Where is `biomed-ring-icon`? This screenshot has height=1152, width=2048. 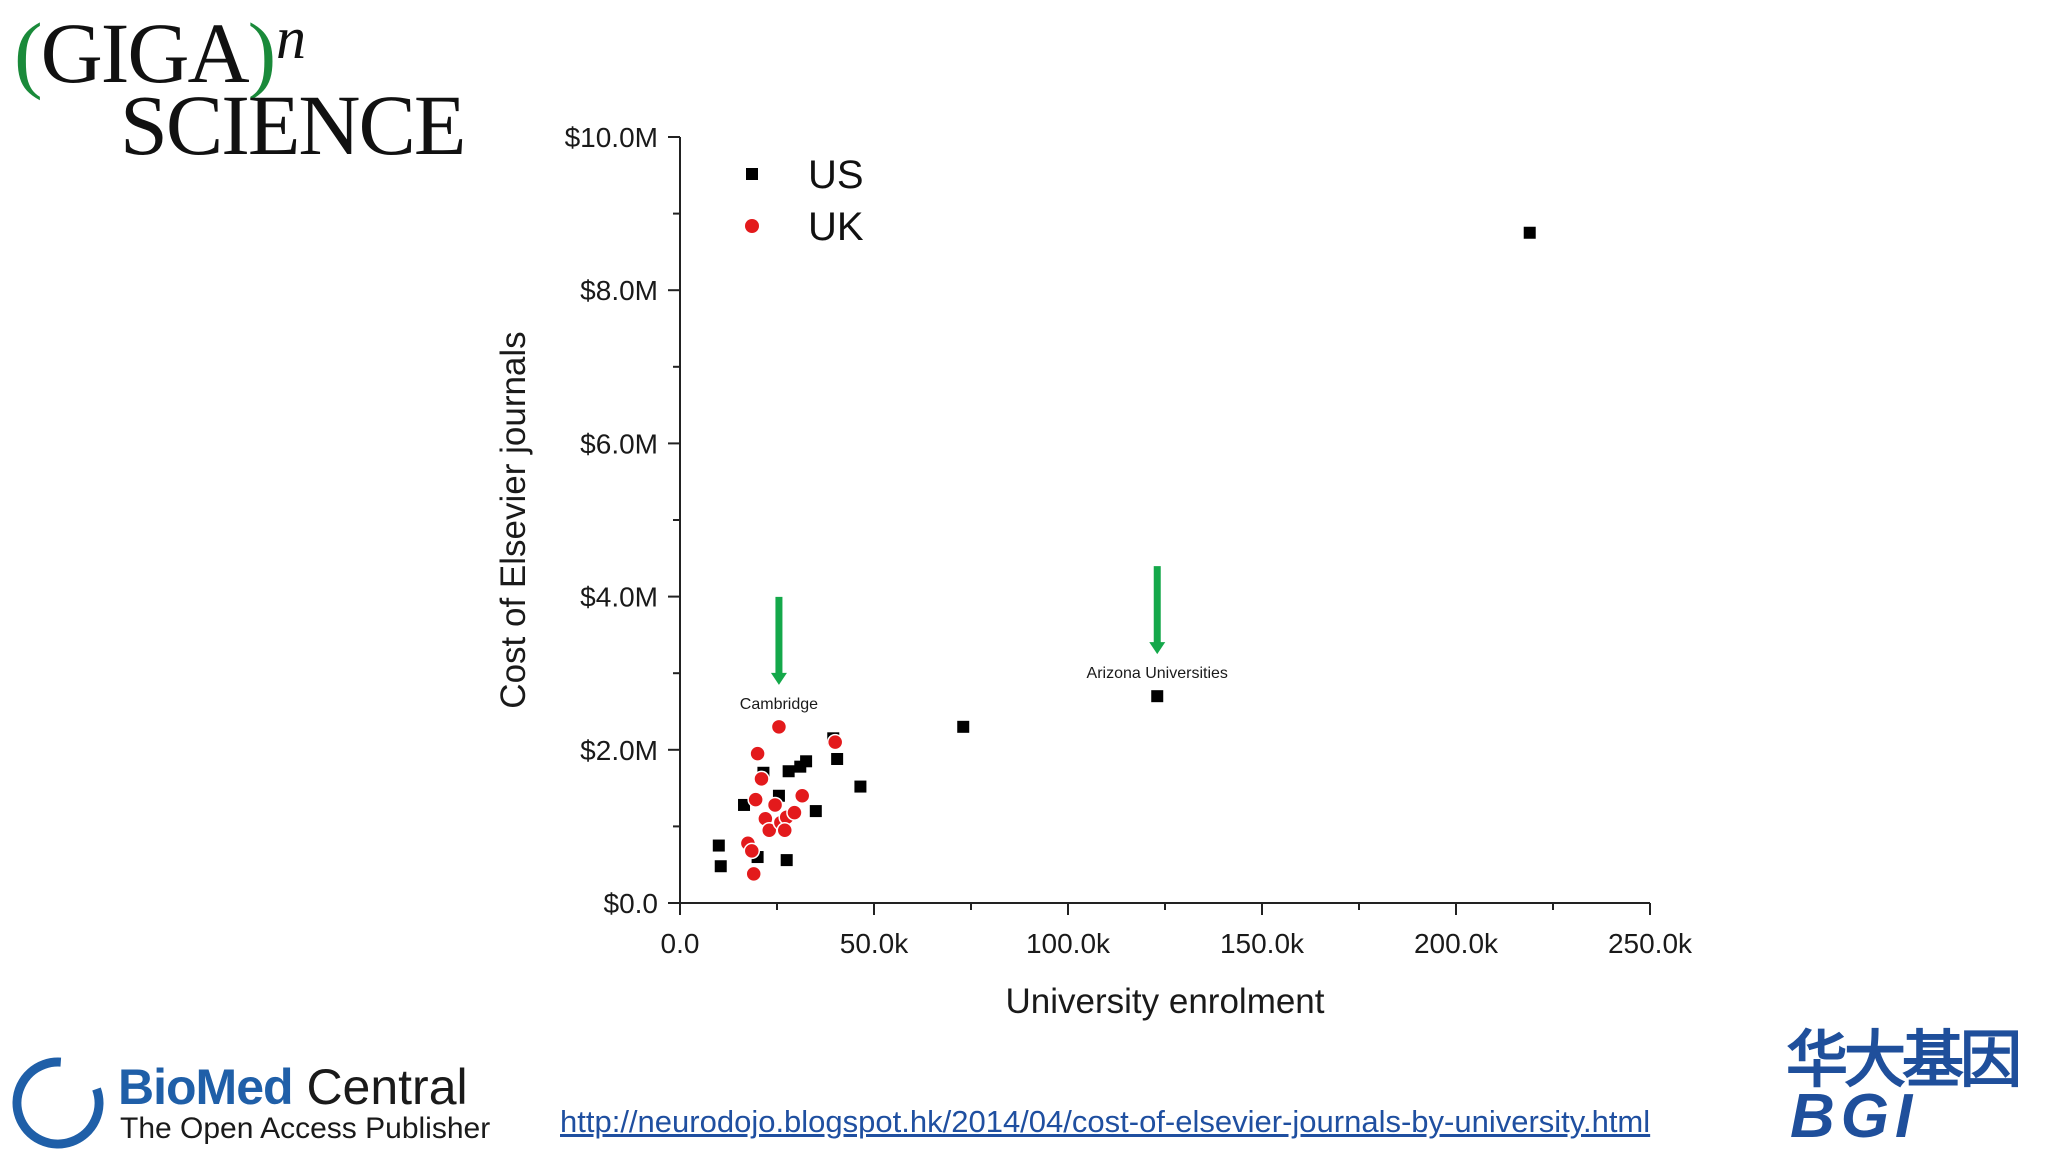 biomed-ring-icon is located at coordinates (58, 1103).